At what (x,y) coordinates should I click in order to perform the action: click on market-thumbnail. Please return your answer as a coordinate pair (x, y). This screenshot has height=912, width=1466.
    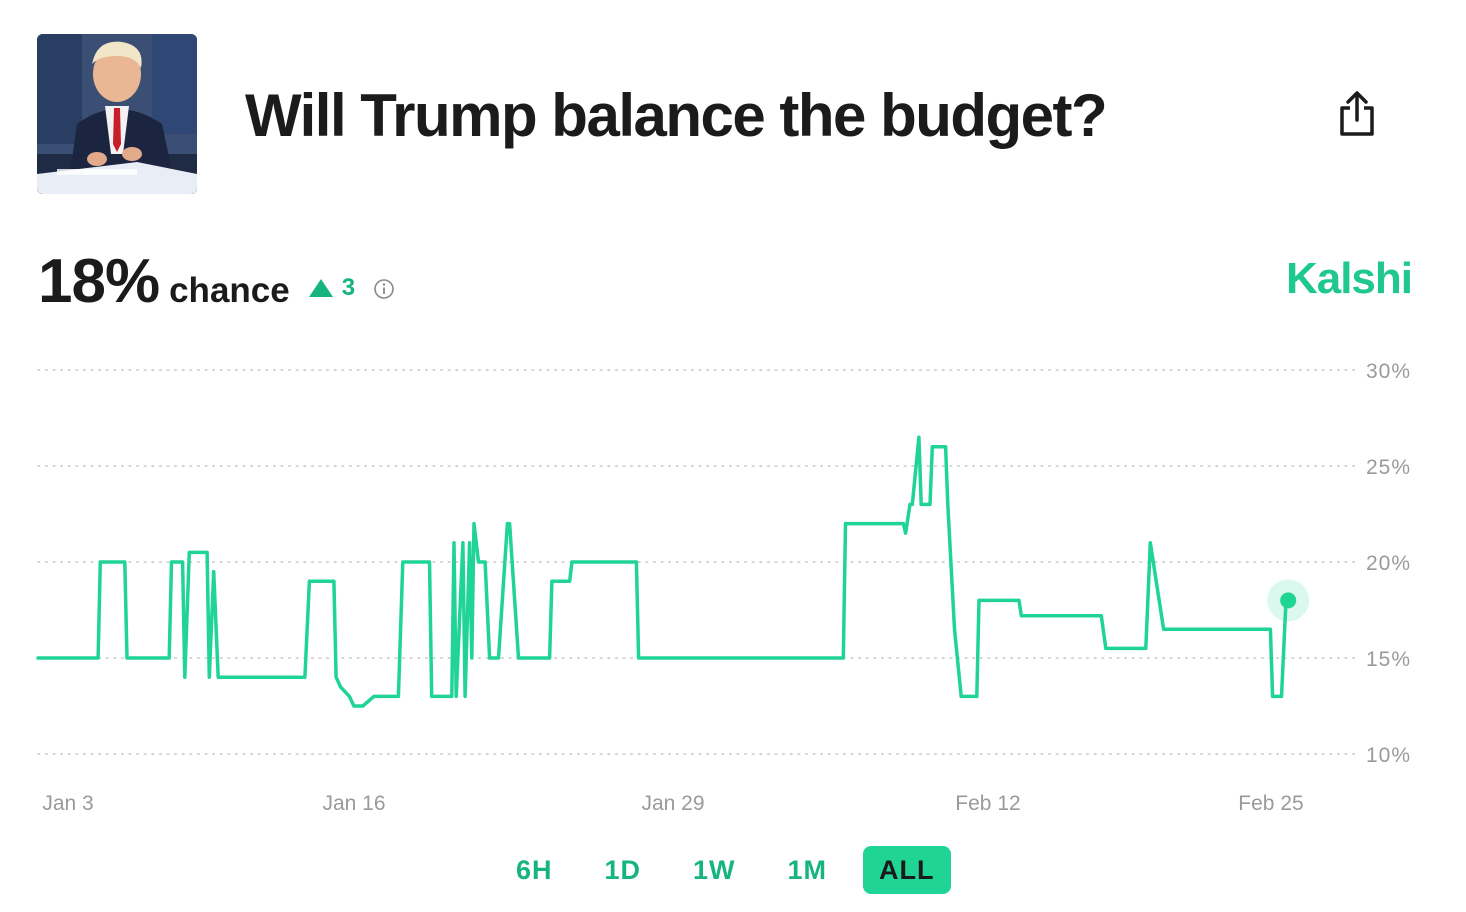
    Looking at the image, I should click on (117, 114).